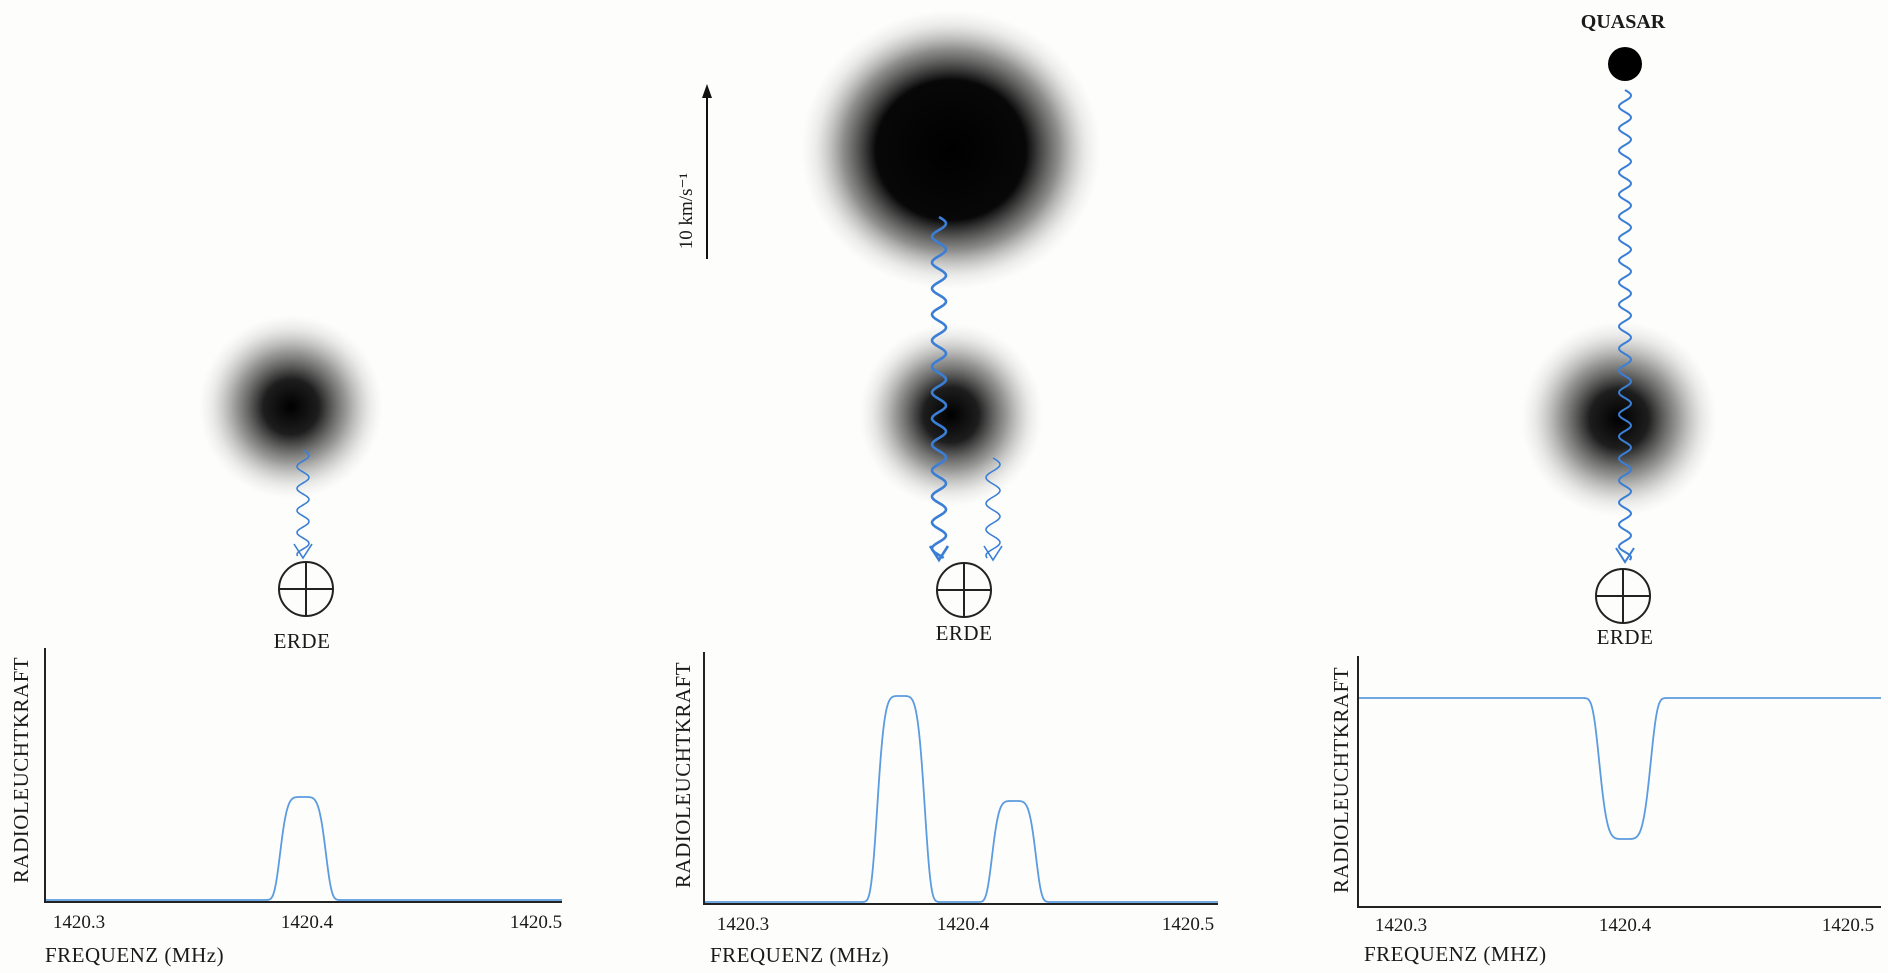 The height and width of the screenshot is (973, 1888). I want to click on quasar, so click(1625, 64).